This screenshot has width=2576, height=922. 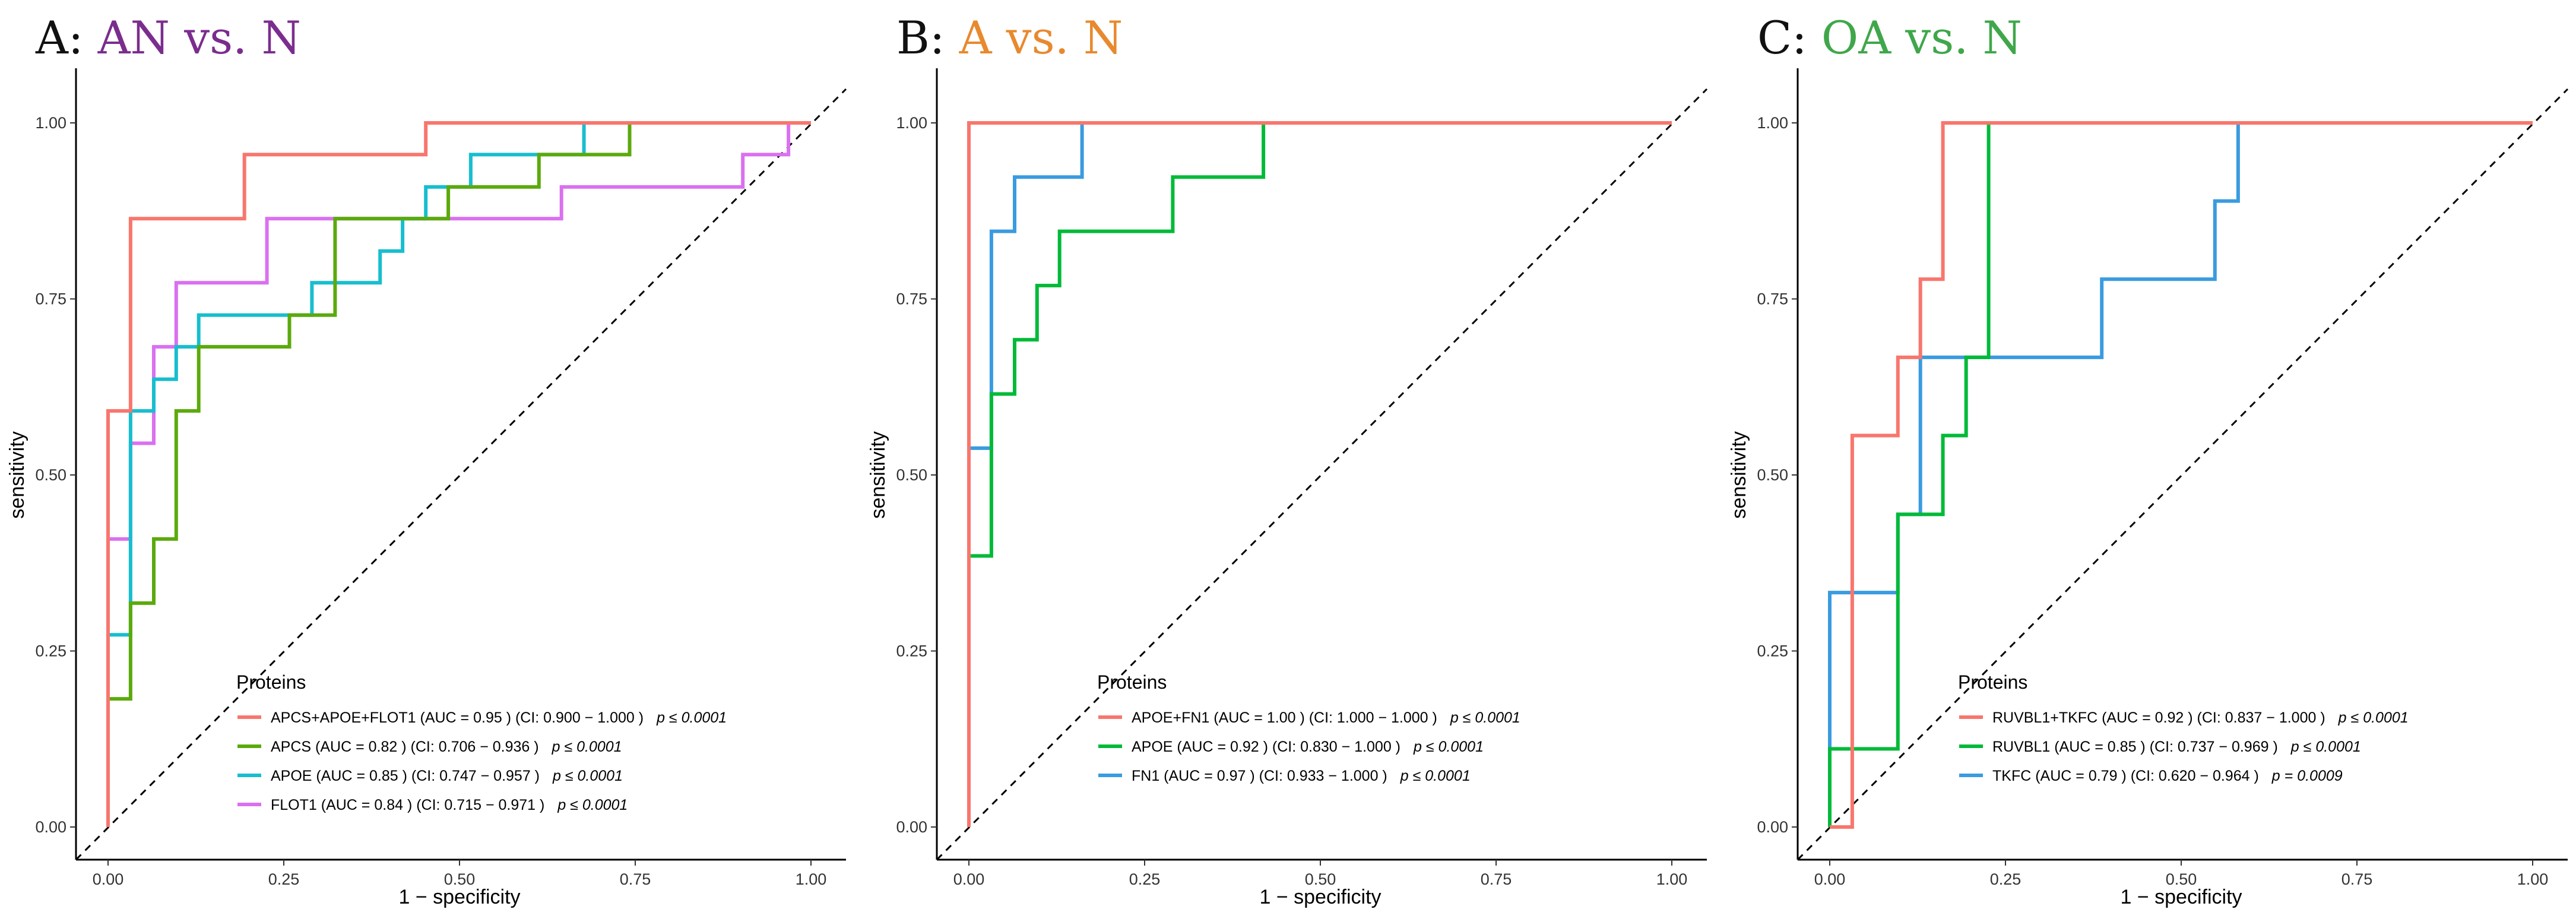 I want to click on legend-label: FLOT1 (AUC = 0.84 ) (CI: 0.715 − 0.971 ), so click(x=407, y=805).